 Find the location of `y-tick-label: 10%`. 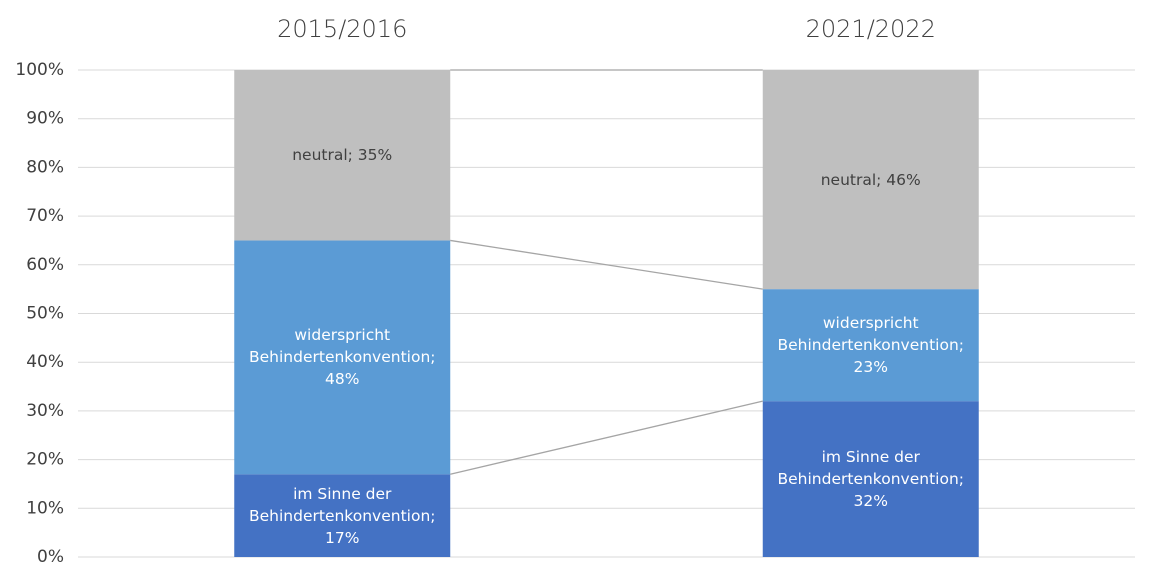

y-tick-label: 10% is located at coordinates (45, 508).